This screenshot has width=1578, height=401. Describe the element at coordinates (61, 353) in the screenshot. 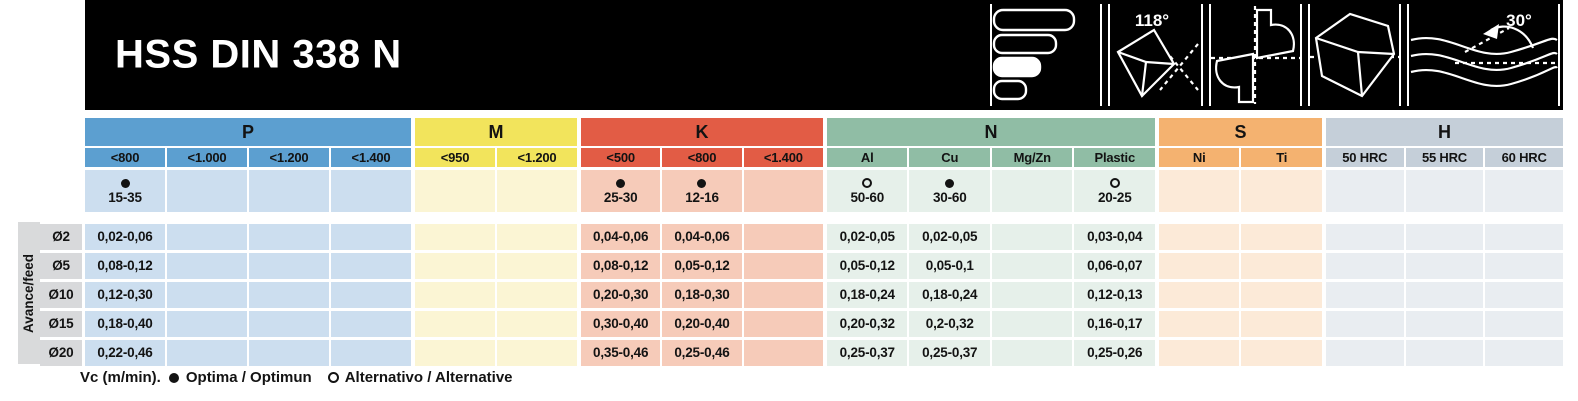

I see `diameter-label: Ø20` at that location.